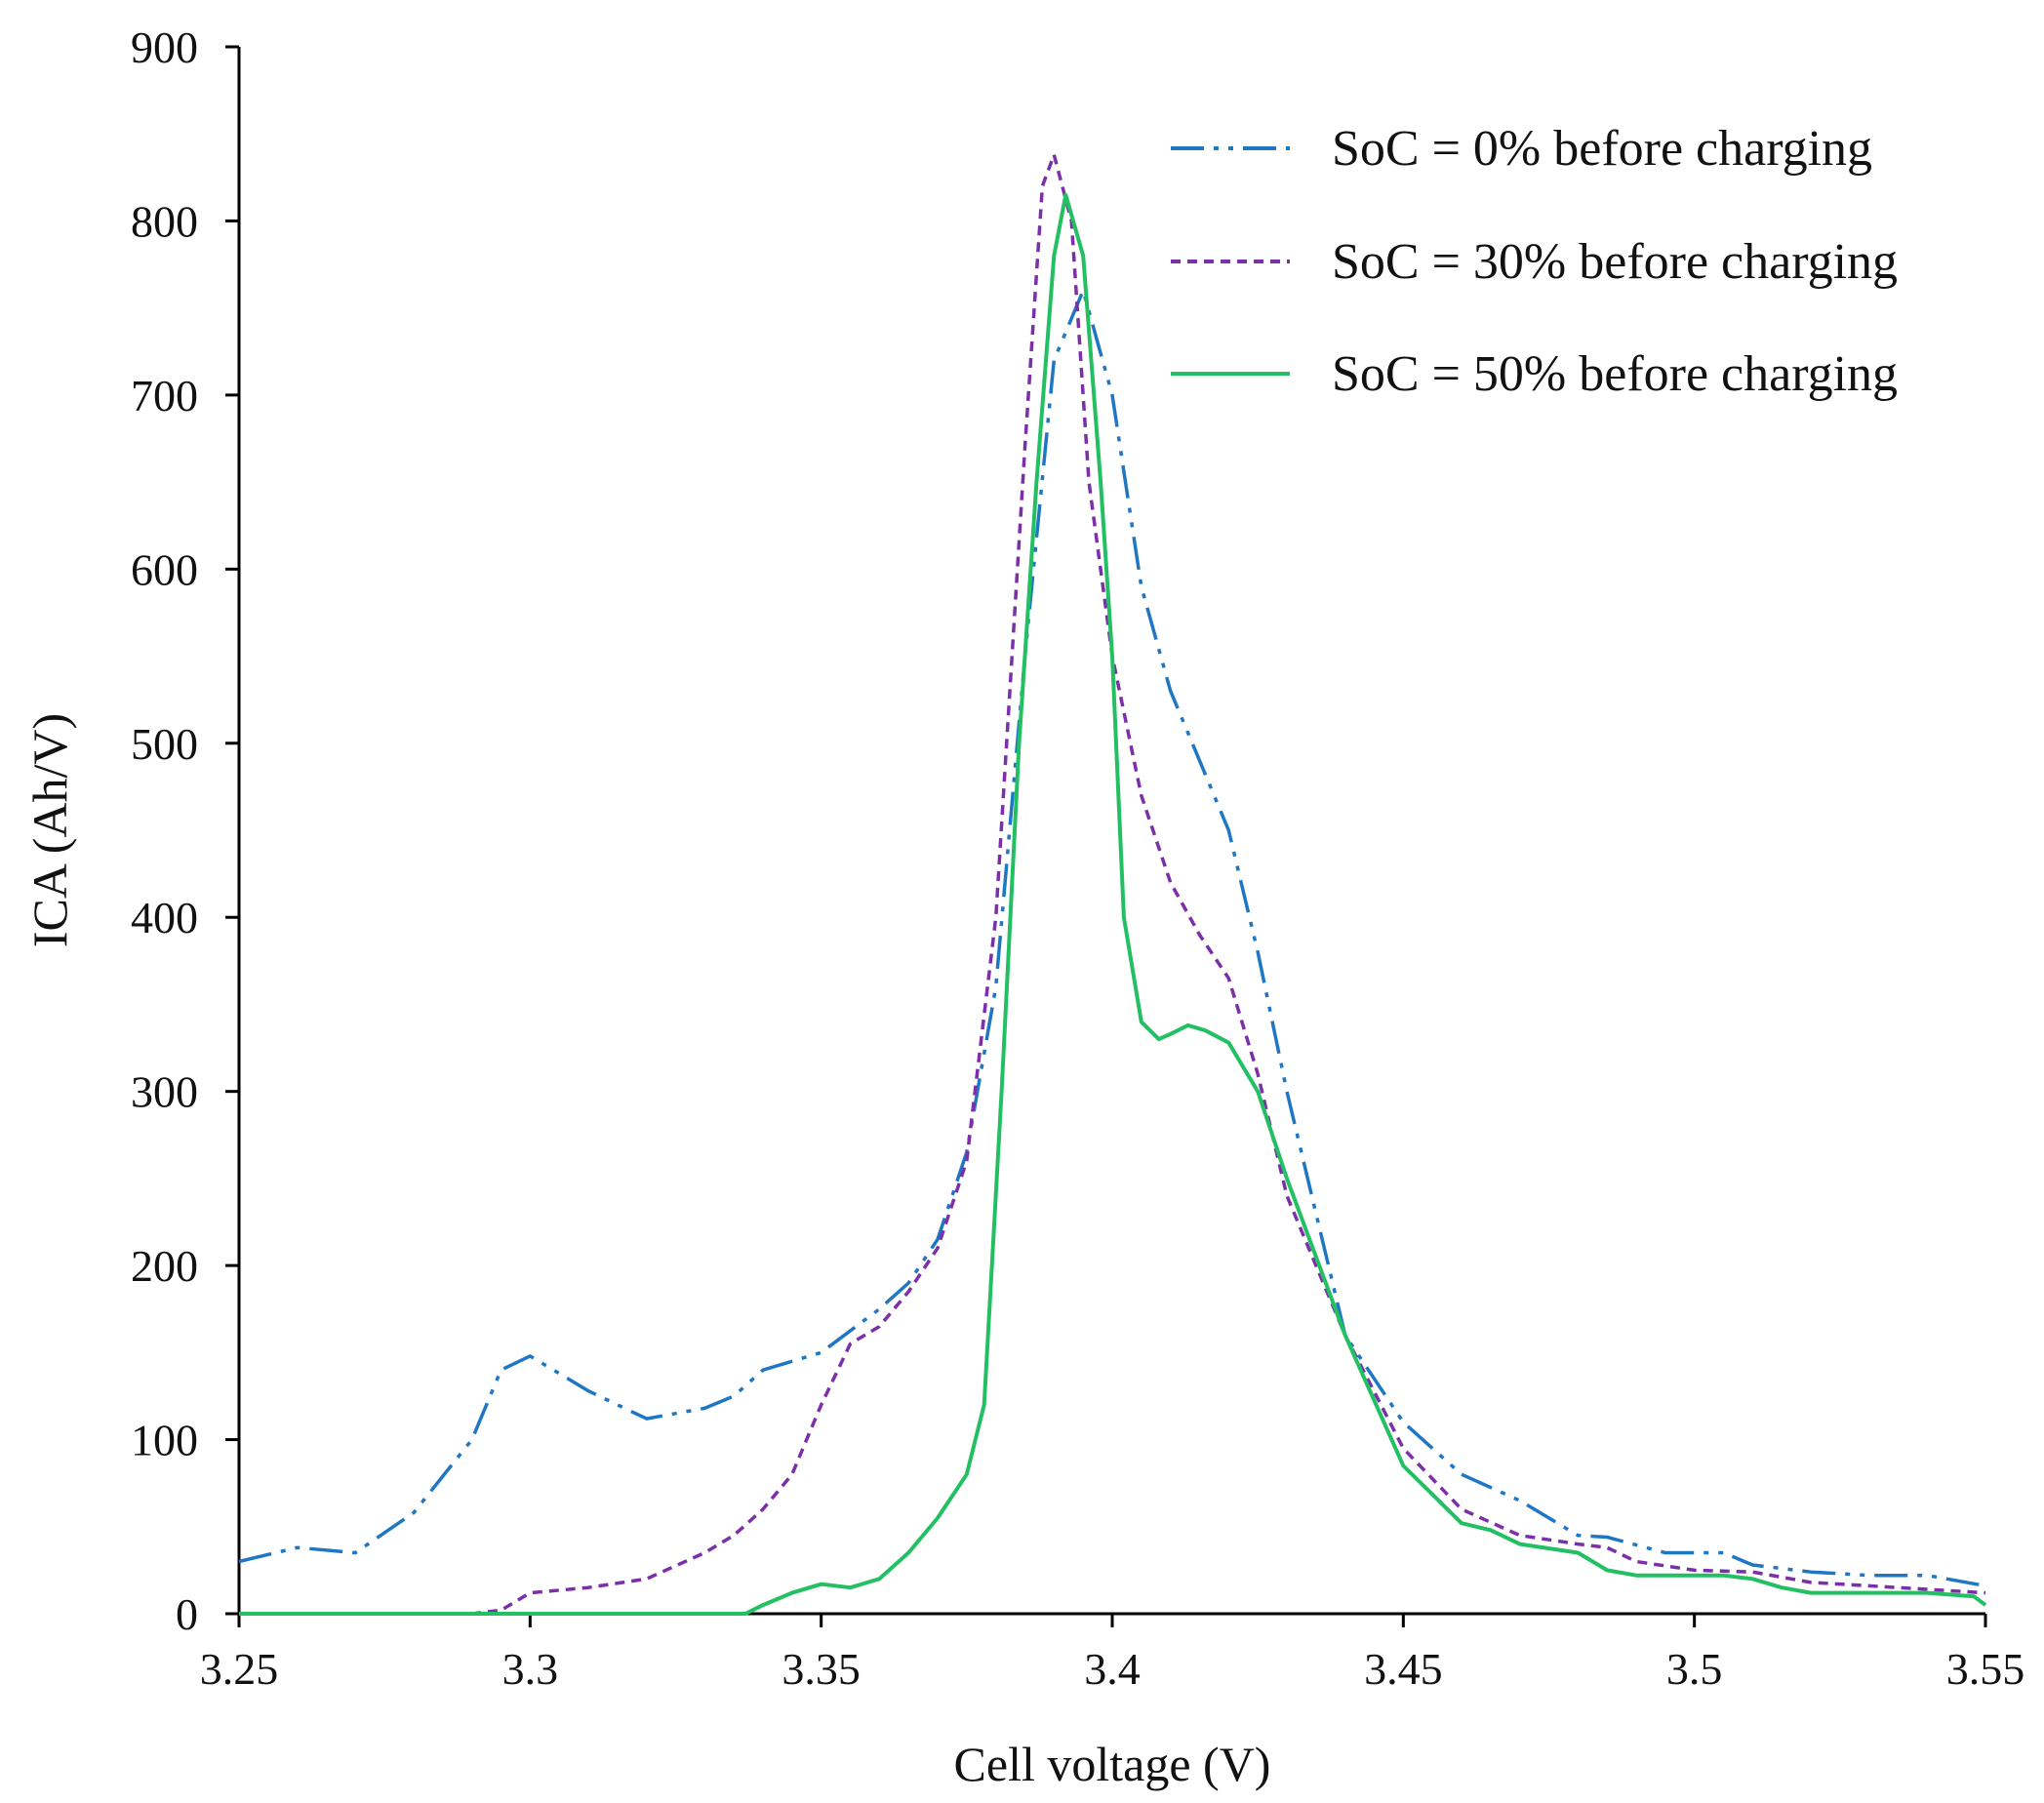  Describe the element at coordinates (239, 1669) in the screenshot. I see `x-tick-label: 3.25` at that location.